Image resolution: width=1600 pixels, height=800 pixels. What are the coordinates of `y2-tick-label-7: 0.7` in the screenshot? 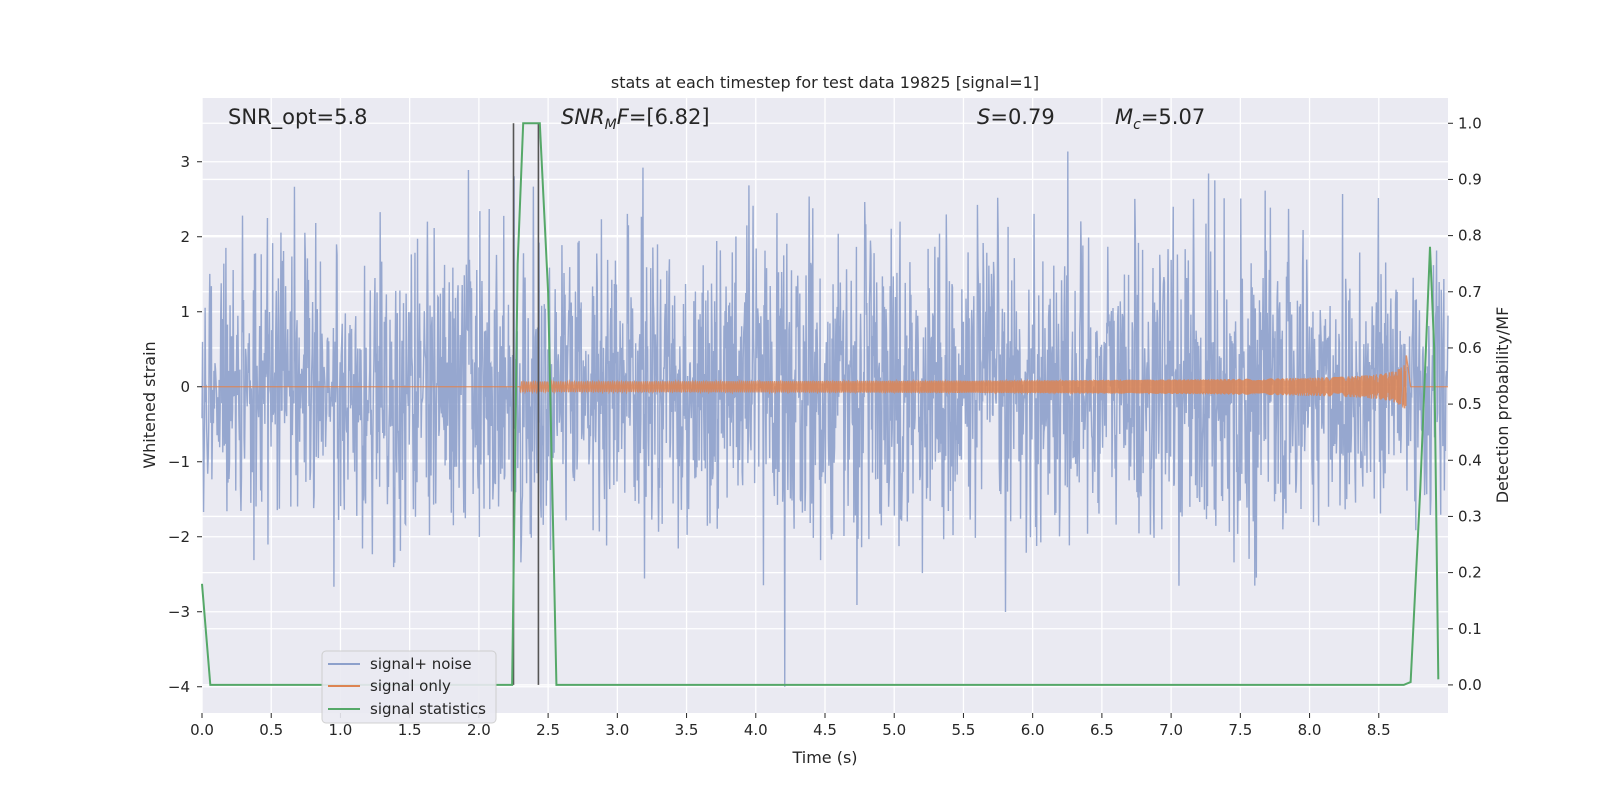 It's located at (1470, 292).